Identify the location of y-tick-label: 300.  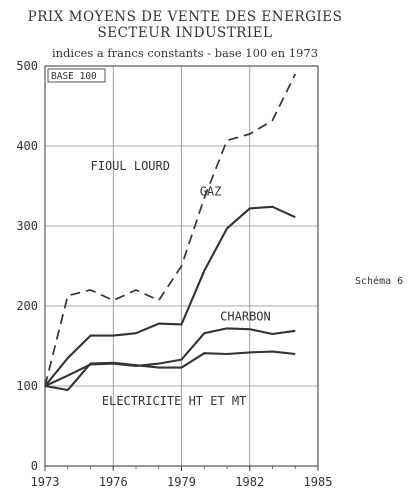
(27, 226).